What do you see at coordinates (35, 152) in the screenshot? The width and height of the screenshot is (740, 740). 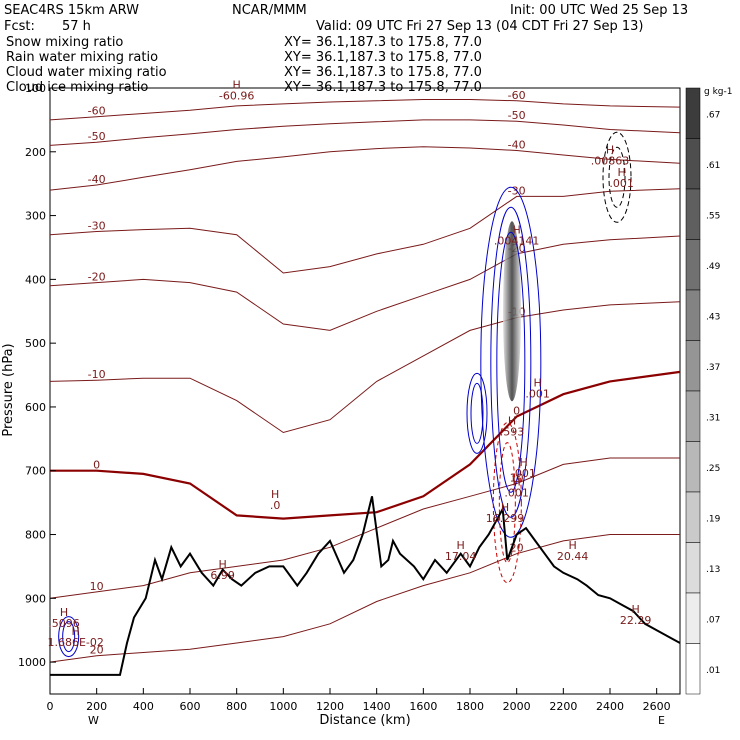 I see `y-tick-label: 200` at bounding box center [35, 152].